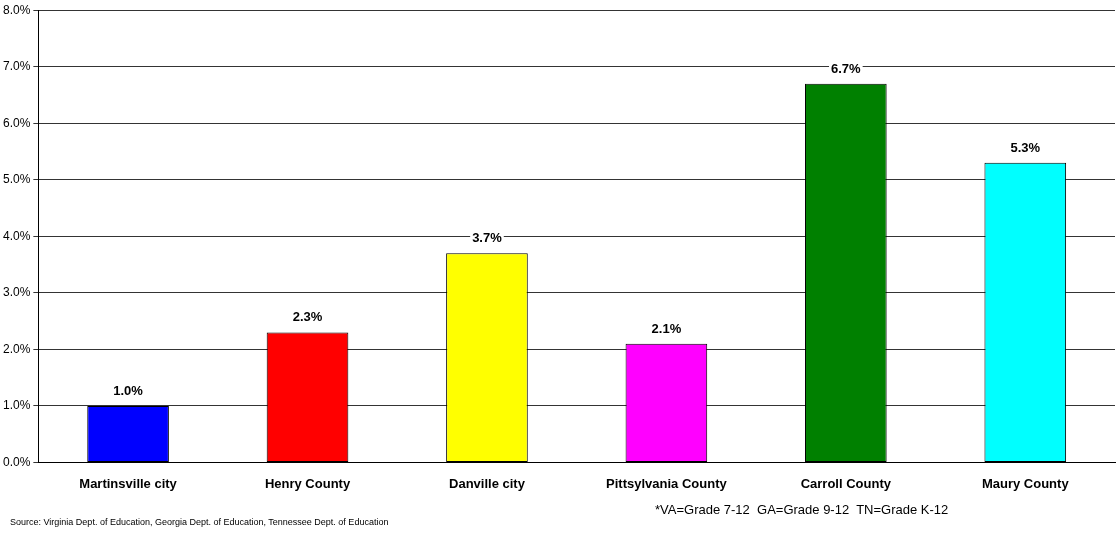 Image resolution: width=1117 pixels, height=535 pixels. I want to click on data-label: 2.1%, so click(666, 328).